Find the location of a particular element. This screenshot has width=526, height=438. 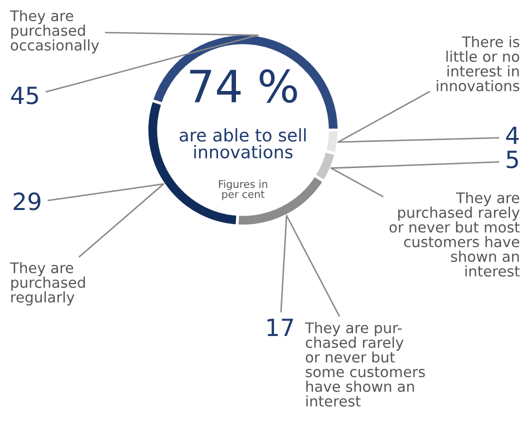

data-label: 5 is located at coordinates (512, 159).